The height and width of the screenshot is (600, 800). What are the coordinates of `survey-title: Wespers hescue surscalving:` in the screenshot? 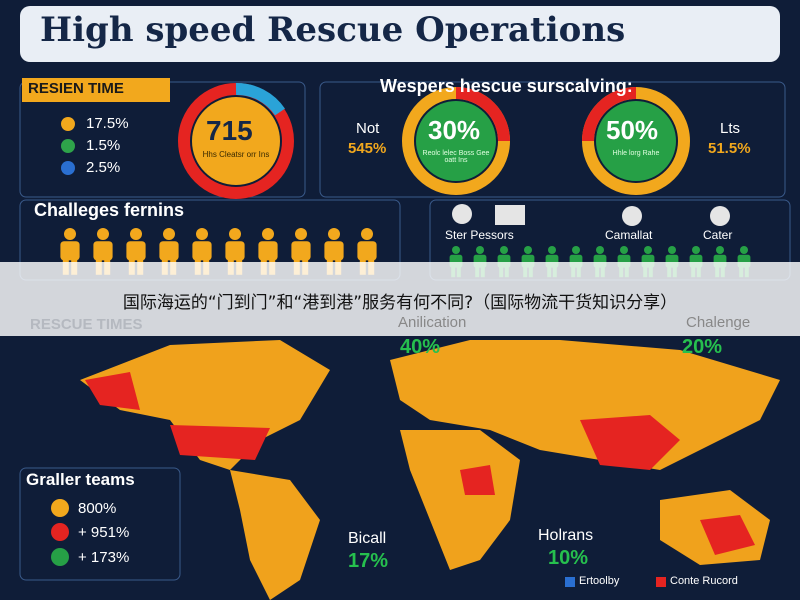 It's located at (506, 86).